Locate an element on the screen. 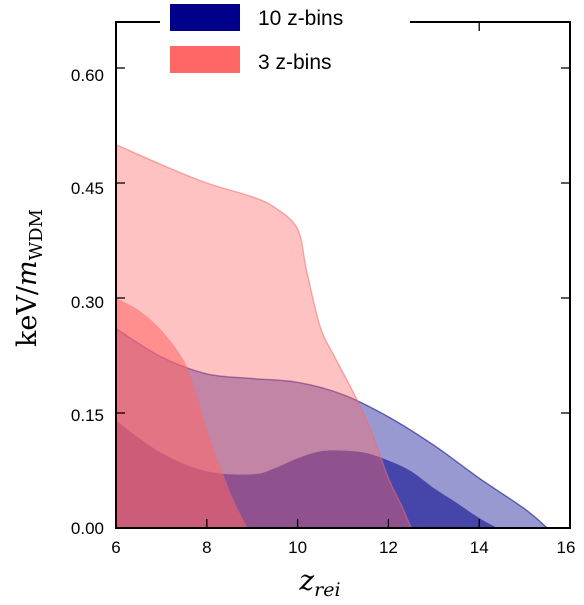  y-axis-label-var: m is located at coordinates (27, 273).